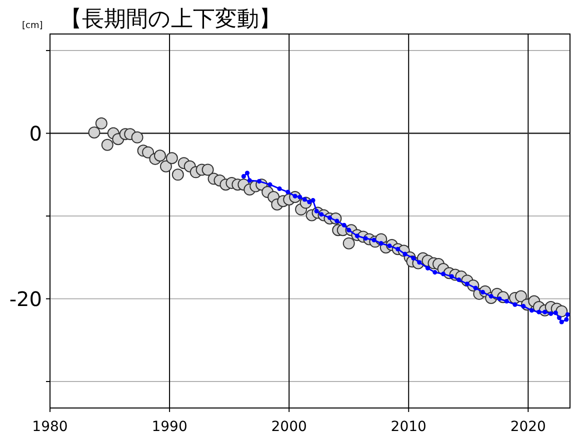  I want to click on x-tick-label: 2000, so click(289, 426).